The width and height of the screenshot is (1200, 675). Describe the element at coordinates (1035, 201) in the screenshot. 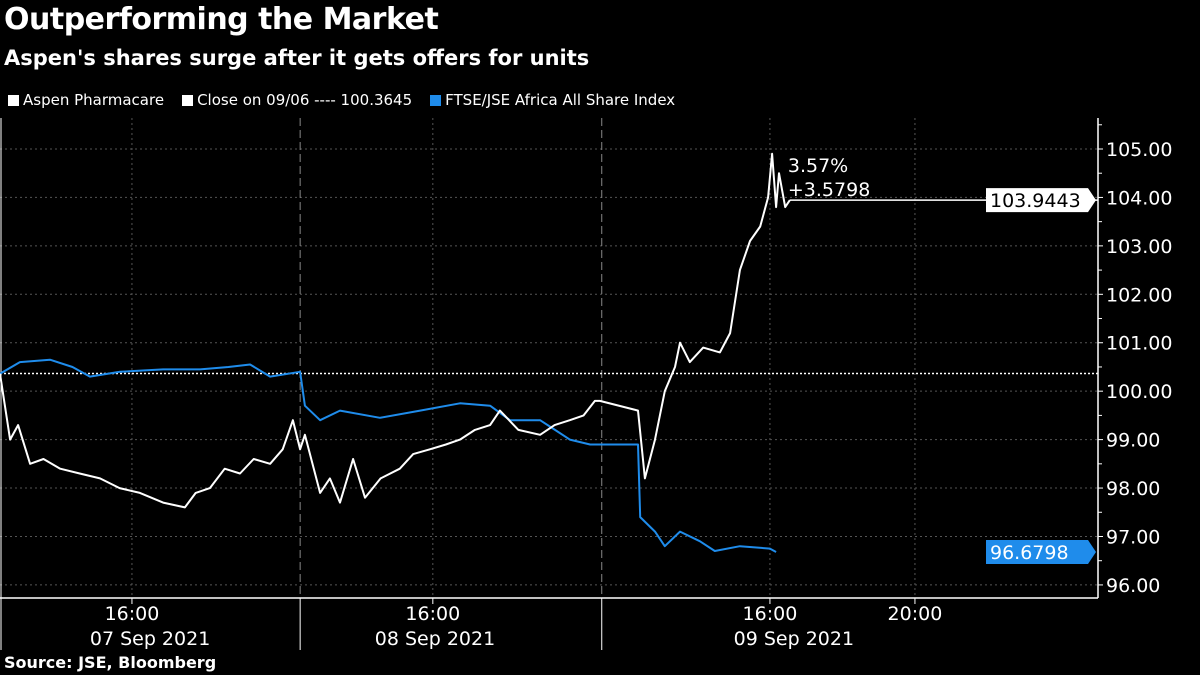

I see `last-value-label: 103.9443` at that location.